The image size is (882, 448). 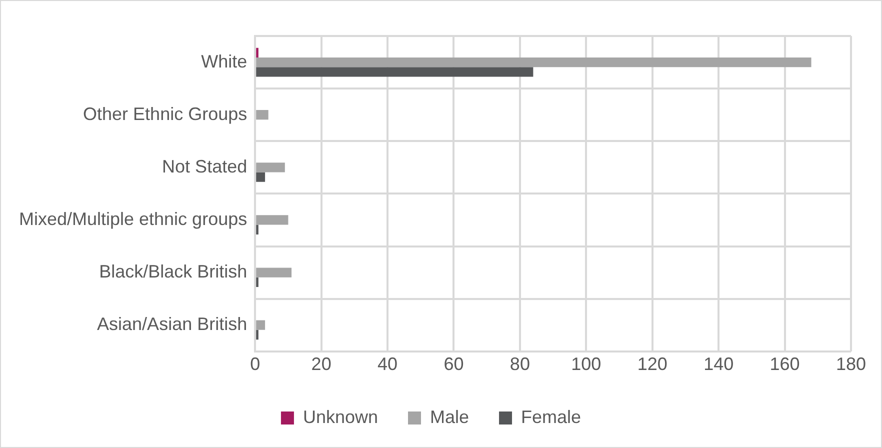 What do you see at coordinates (450, 416) in the screenshot?
I see `legend-label: Male` at bounding box center [450, 416].